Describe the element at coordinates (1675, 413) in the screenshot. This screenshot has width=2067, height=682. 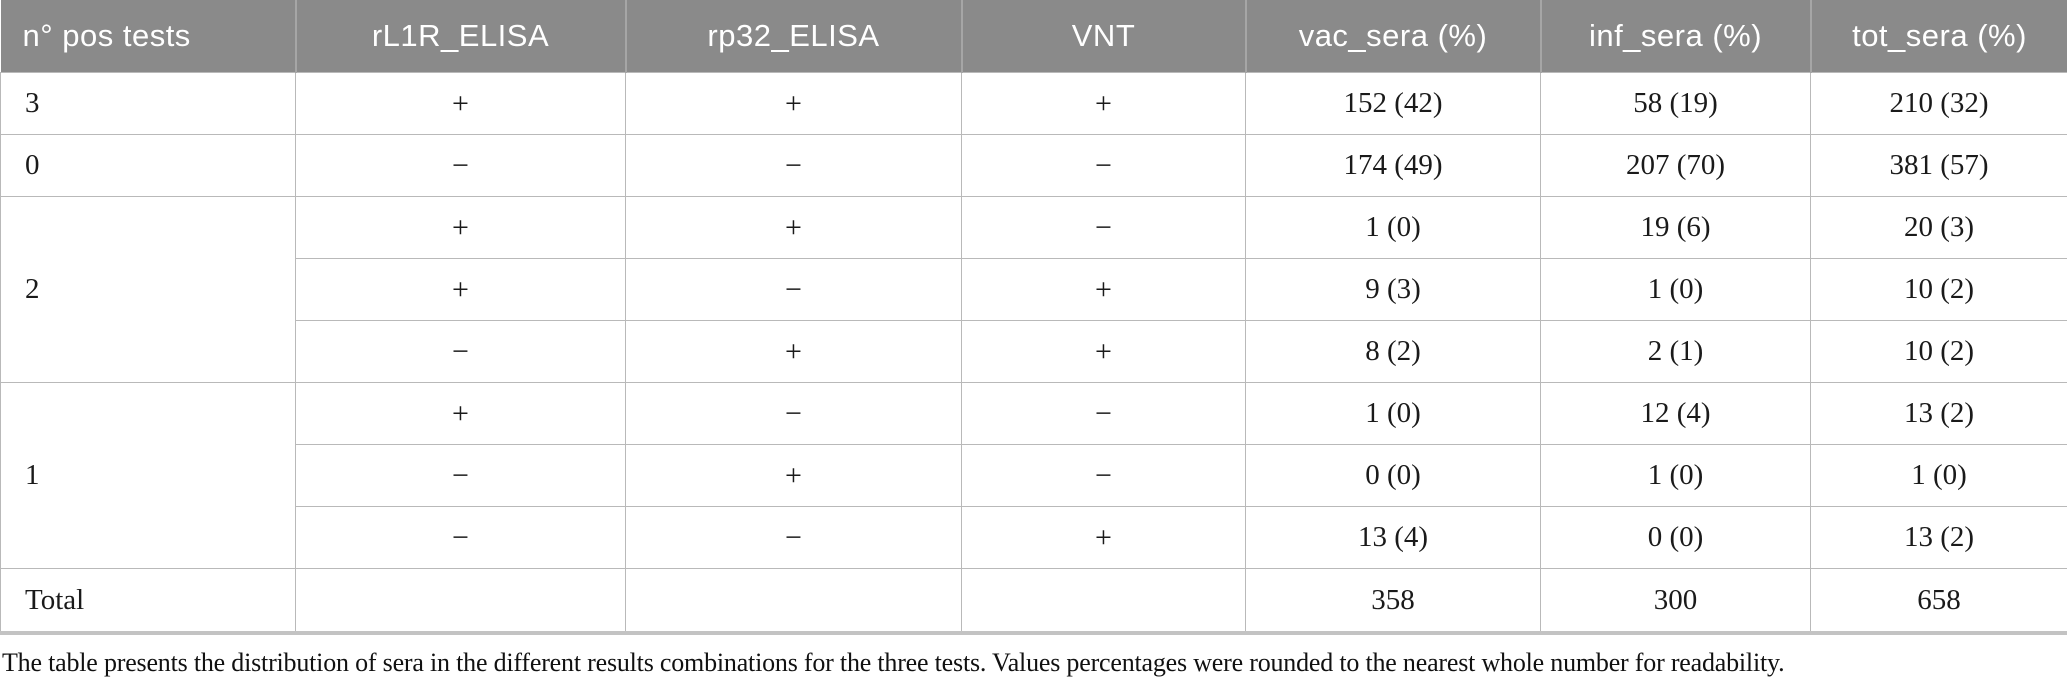
I see `inf-sera-value: 12 (4)` at that location.